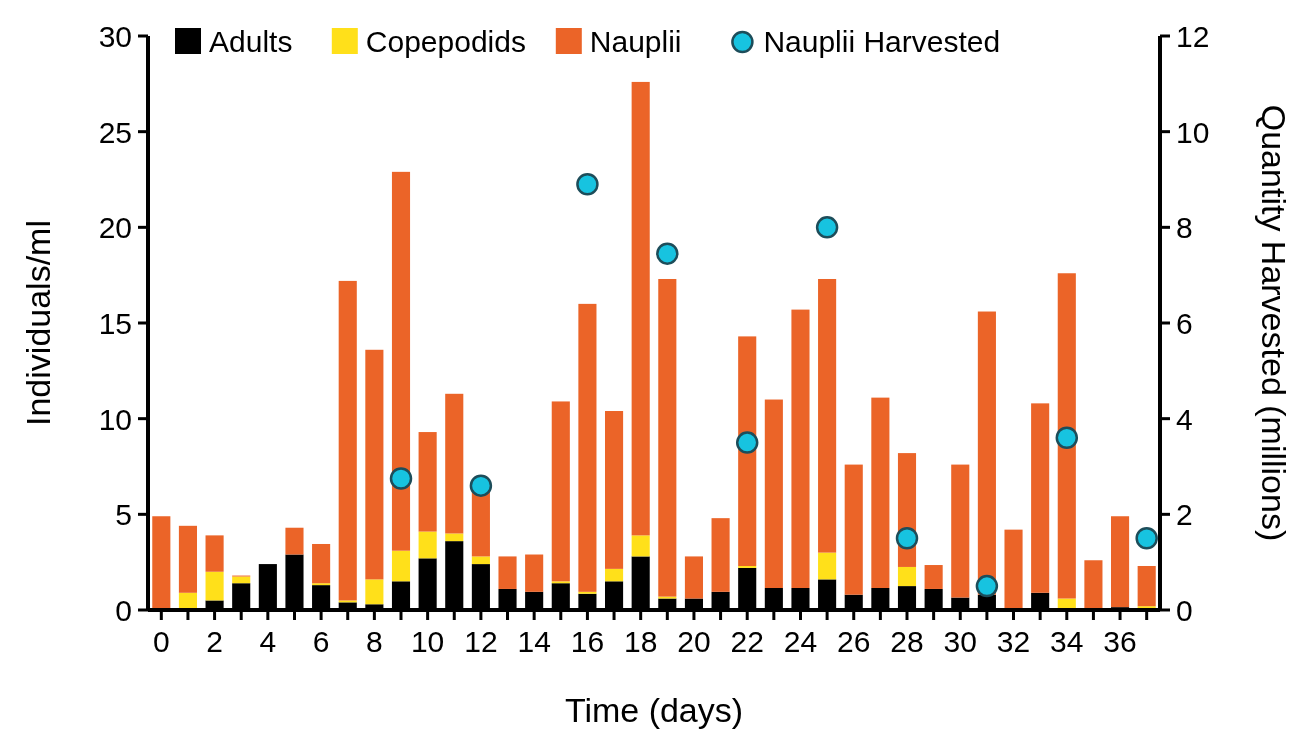  What do you see at coordinates (1067, 641) in the screenshot?
I see `x-tick-label: 34` at bounding box center [1067, 641].